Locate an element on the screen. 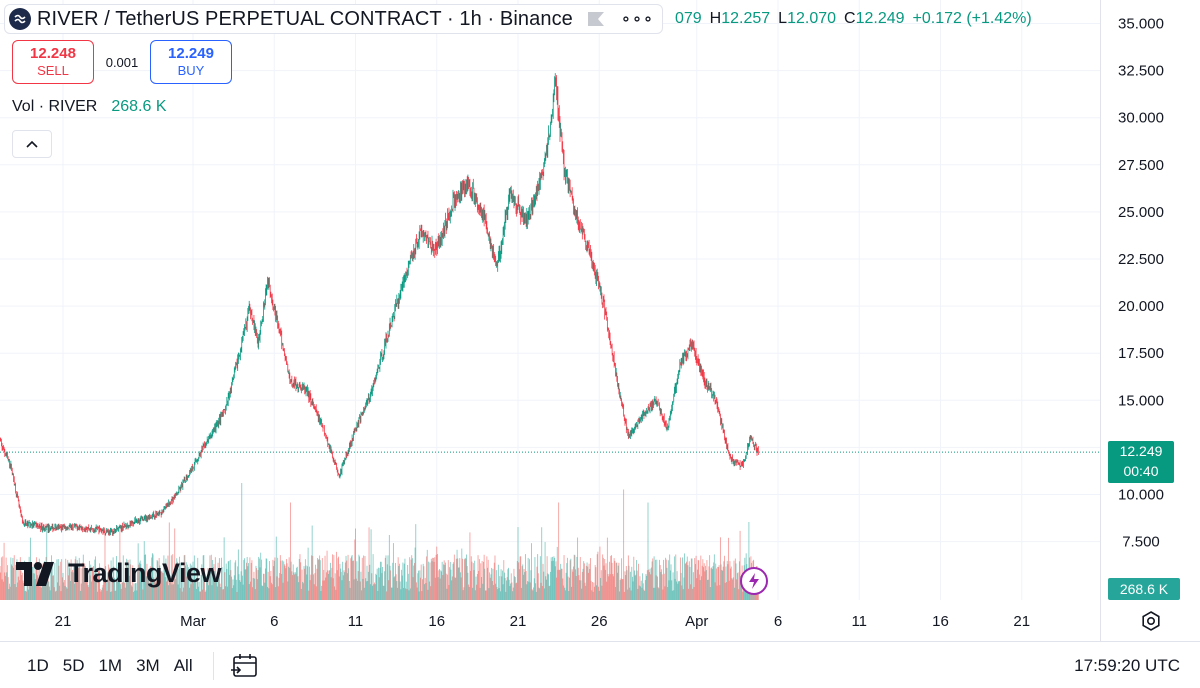  more-menu-icon: ∘∘∘ is located at coordinates (637, 19).